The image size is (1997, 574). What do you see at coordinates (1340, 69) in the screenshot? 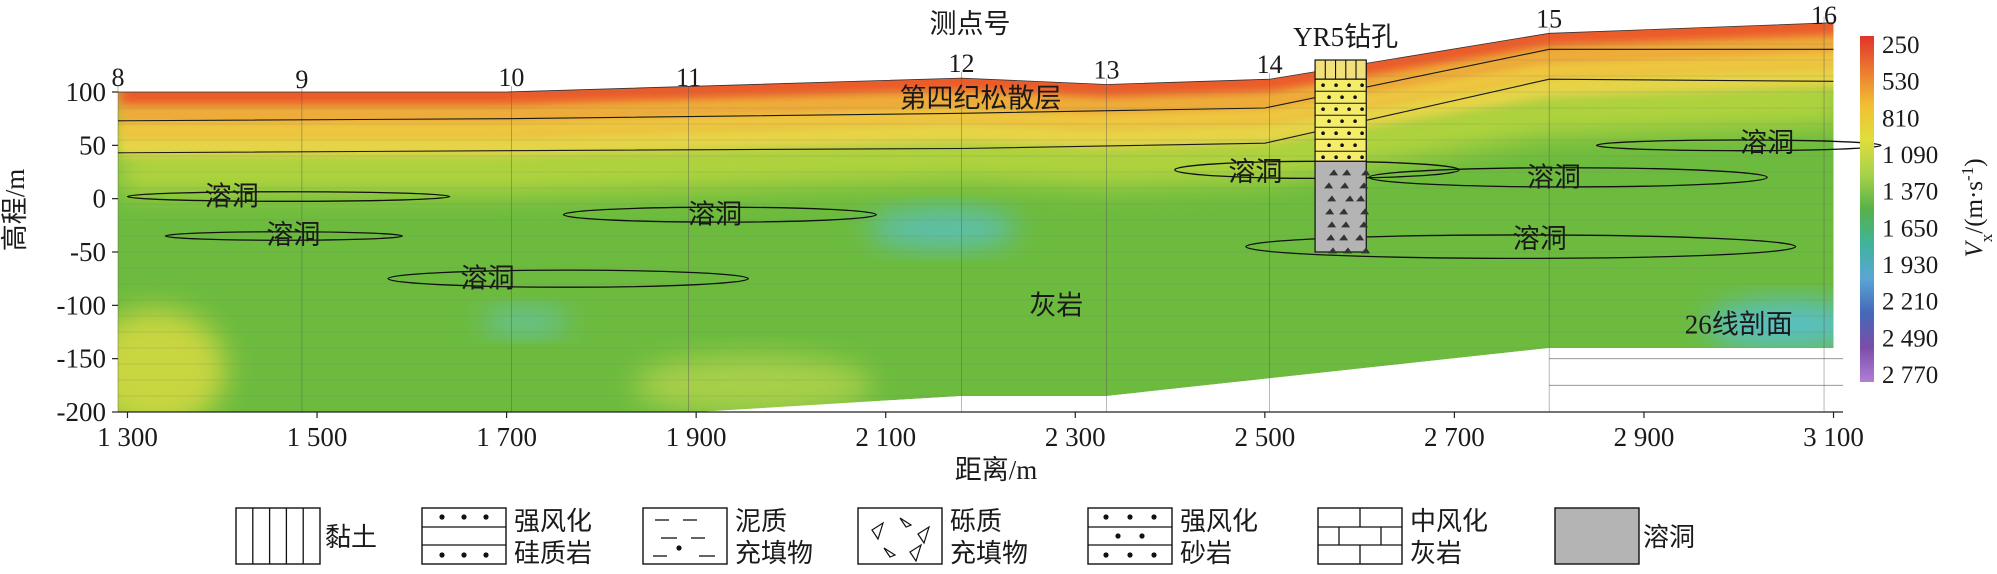
I see `clay-block` at bounding box center [1340, 69].